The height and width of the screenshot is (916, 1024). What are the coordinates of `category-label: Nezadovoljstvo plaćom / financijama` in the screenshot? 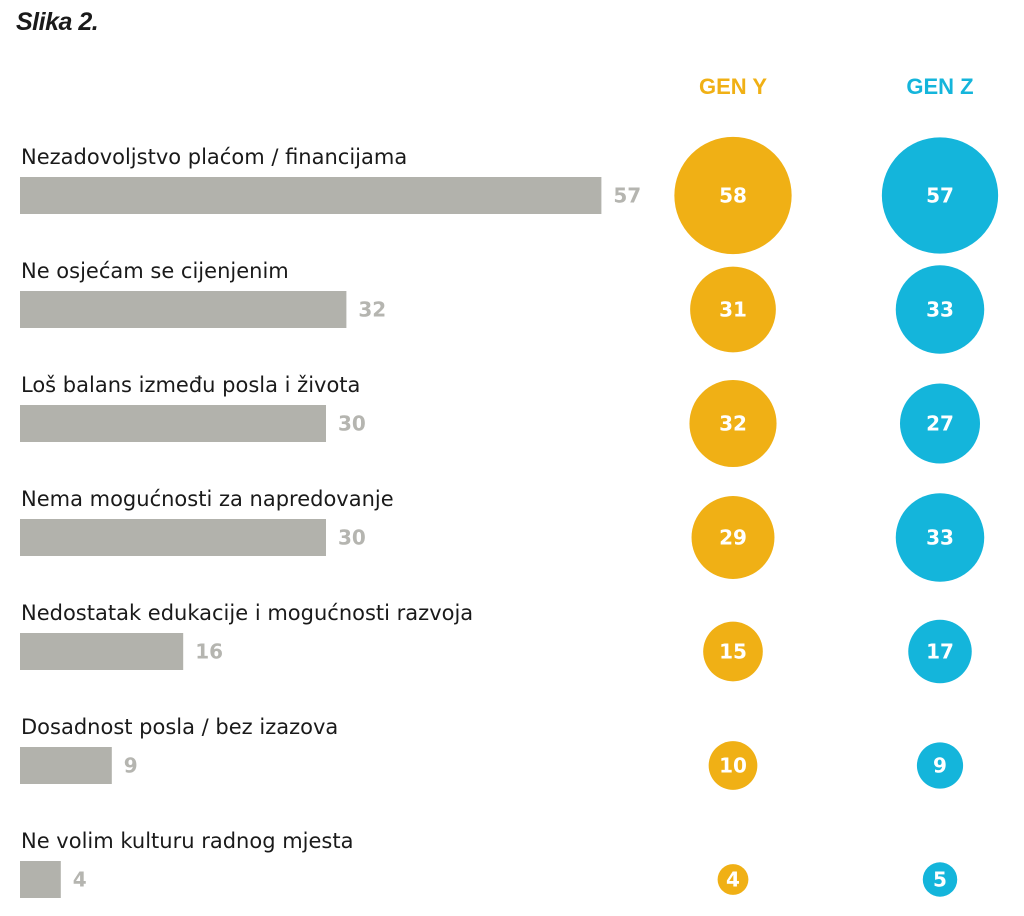 It's located at (214, 157).